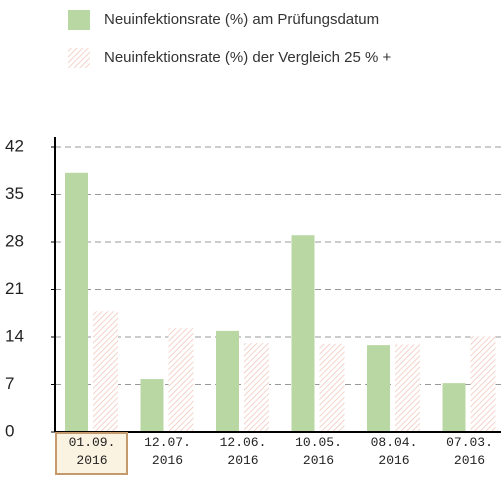  I want to click on y-tick-label: 28, so click(14, 240).